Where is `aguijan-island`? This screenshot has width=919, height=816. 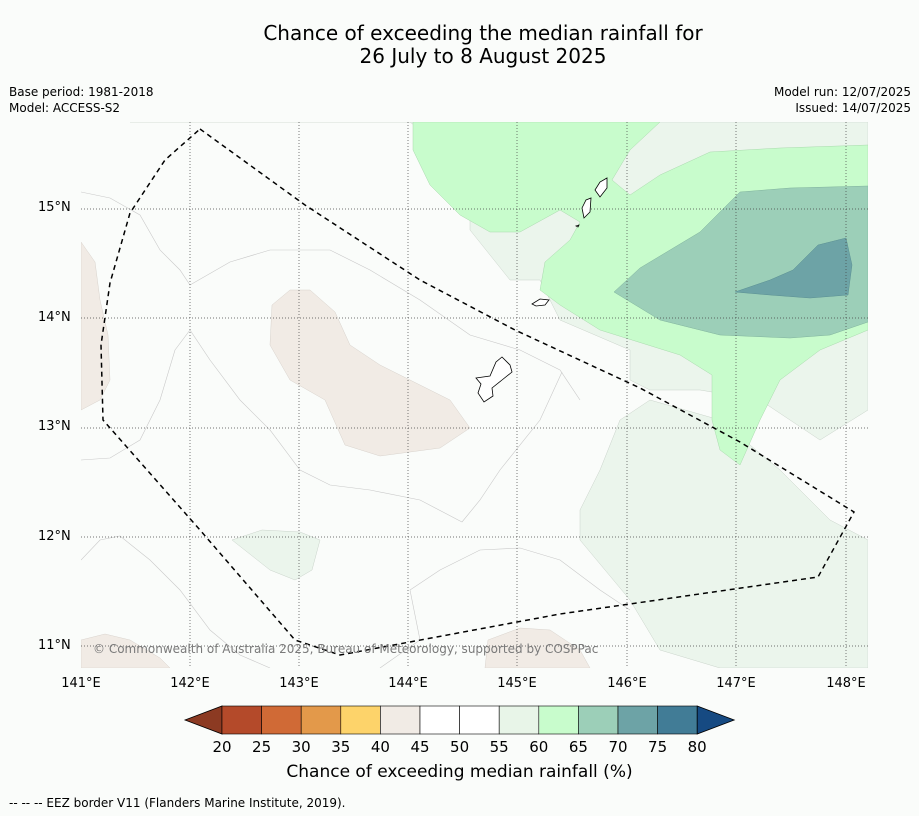
aguijan-island is located at coordinates (577, 226).